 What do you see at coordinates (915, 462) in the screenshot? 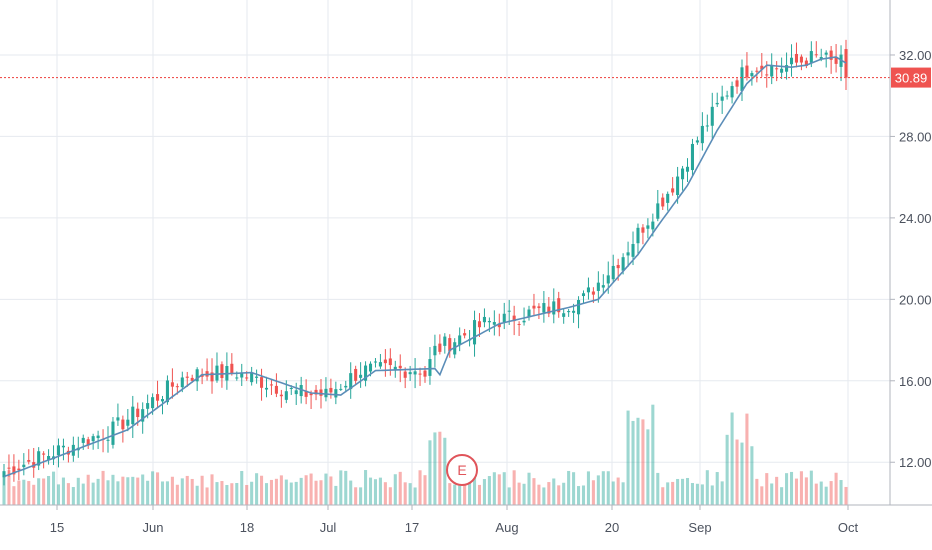
I see `y-tick-label: 12.00` at bounding box center [915, 462].